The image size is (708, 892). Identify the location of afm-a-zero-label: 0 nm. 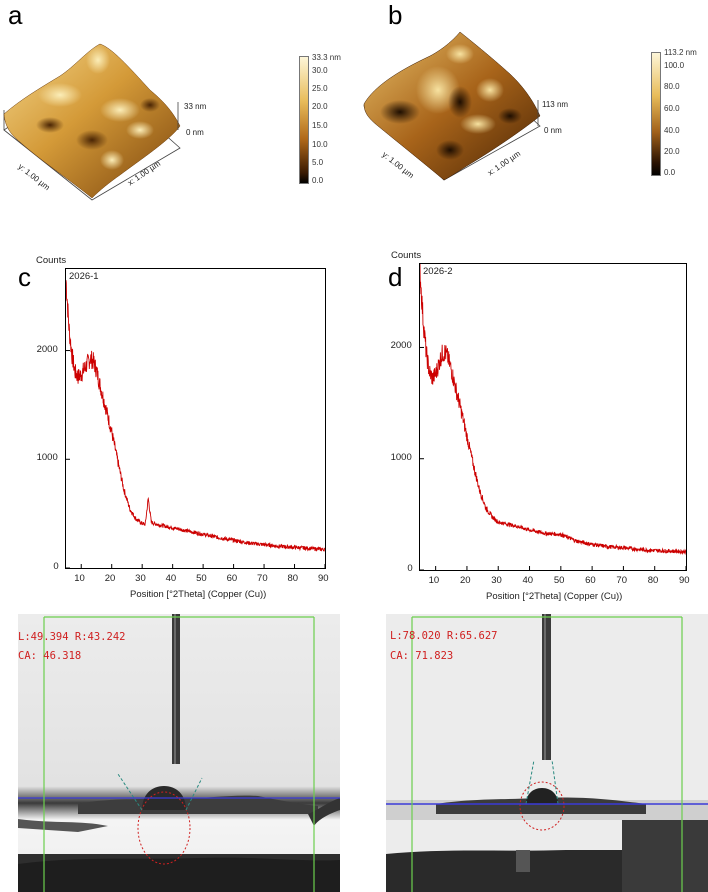
(195, 132).